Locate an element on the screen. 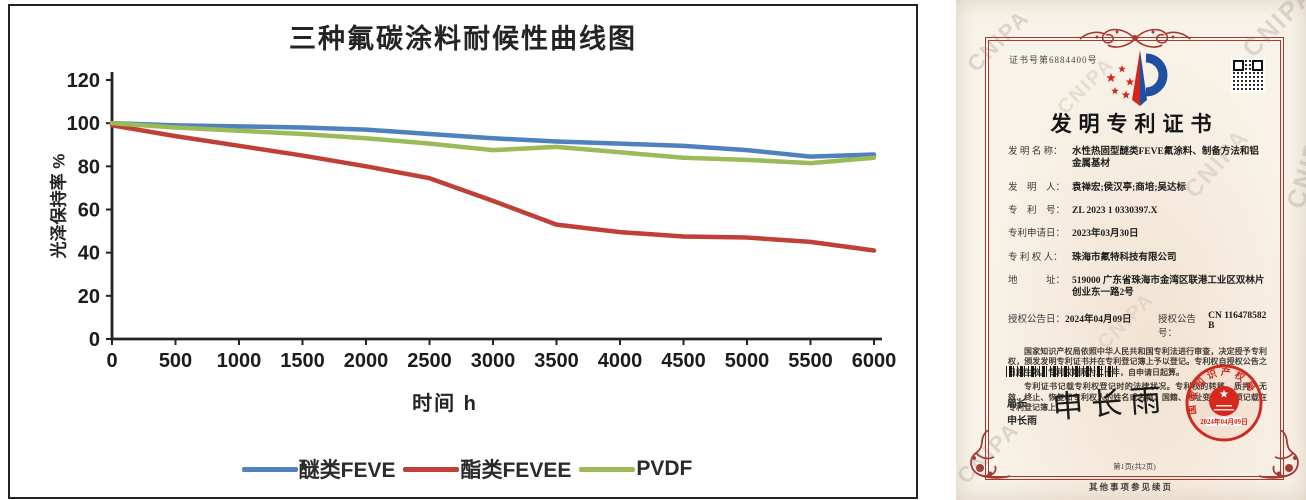  svg-text: 20 is located at coordinates (89, 297).